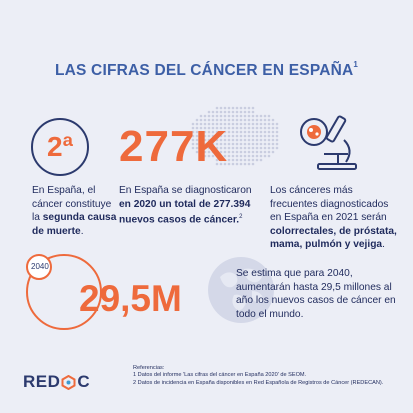 Image resolution: width=413 pixels, height=413 pixels. I want to click on title-text: LAS CIFRAS DEL CÁNCER EN ESPAÑA, so click(204, 70).